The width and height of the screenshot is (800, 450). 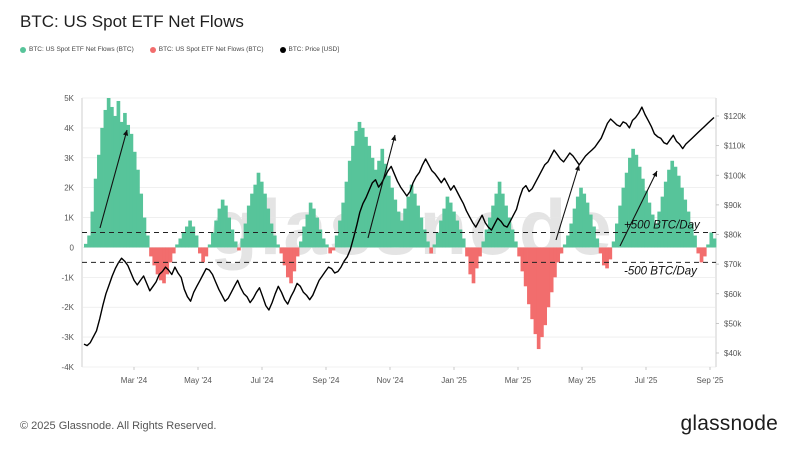 What do you see at coordinates (206, 49) in the screenshot?
I see `legend-item-outflow: BTC: US Spot ETF Net Flows (BTC)` at bounding box center [206, 49].